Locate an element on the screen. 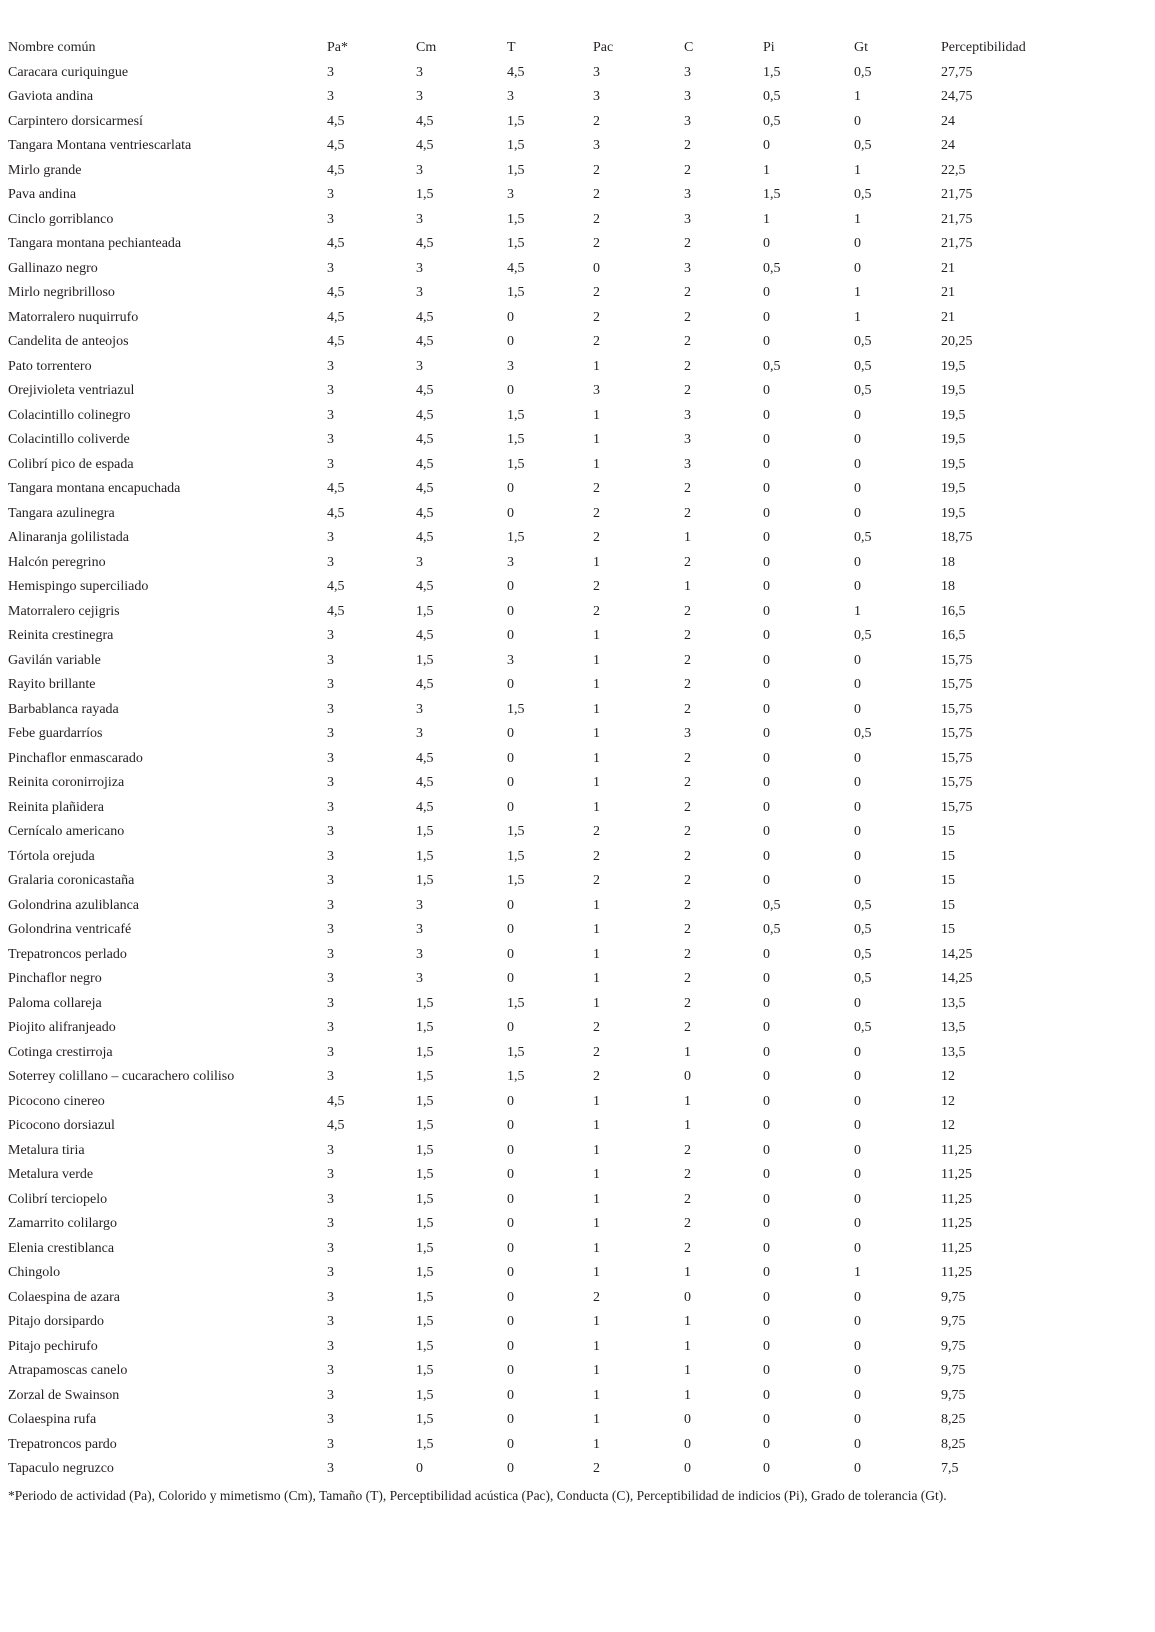 The image size is (1155, 1632). species-name: Carpintero dorsicarmesí is located at coordinates (75, 121).